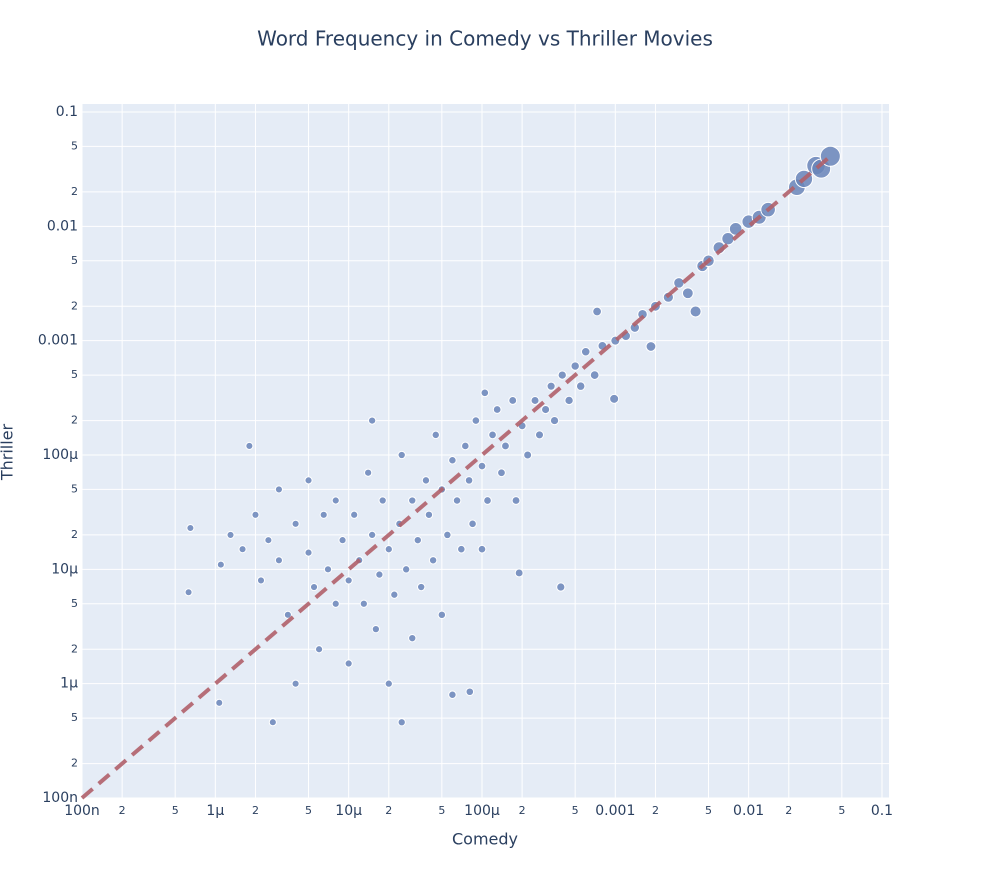 This screenshot has height=873, width=997. I want to click on y-tick-label: 0.01, so click(62, 226).